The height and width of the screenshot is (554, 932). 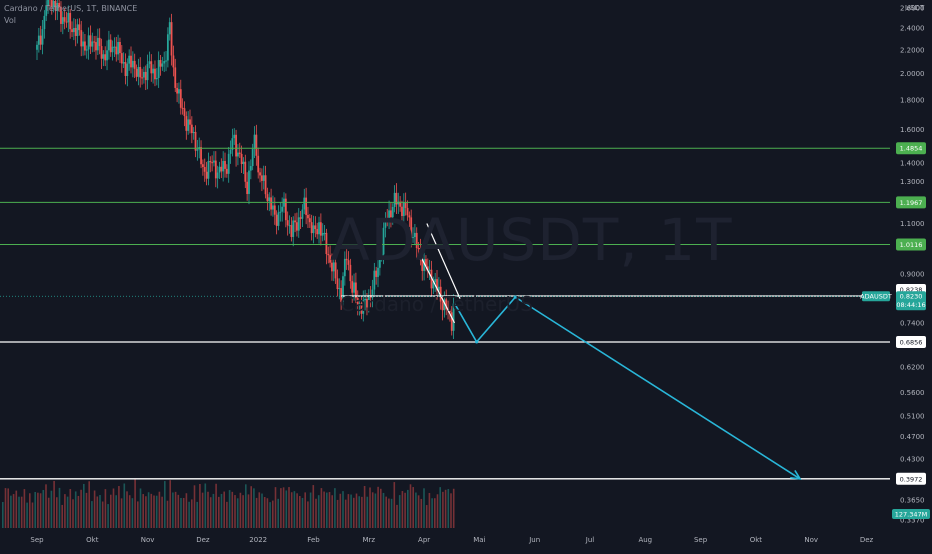 I want to click on watermark-name: Cardano / TetherUS, so click(x=436, y=304).